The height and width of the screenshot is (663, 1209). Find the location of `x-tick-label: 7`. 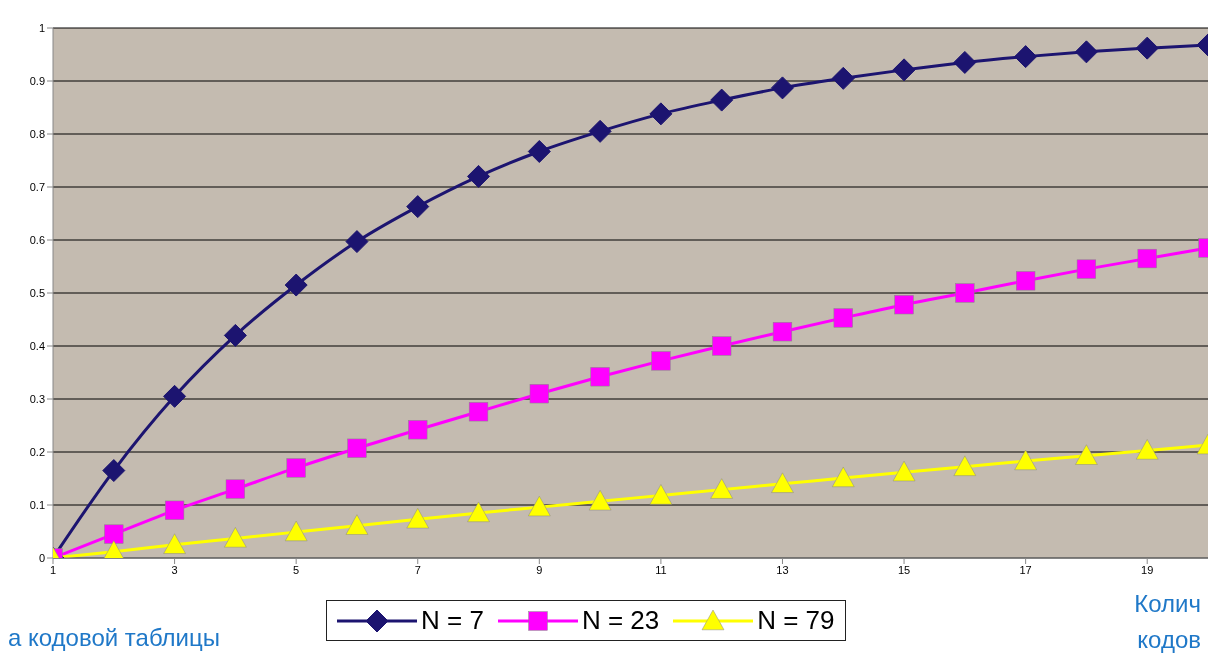

x-tick-label: 7 is located at coordinates (417, 569).